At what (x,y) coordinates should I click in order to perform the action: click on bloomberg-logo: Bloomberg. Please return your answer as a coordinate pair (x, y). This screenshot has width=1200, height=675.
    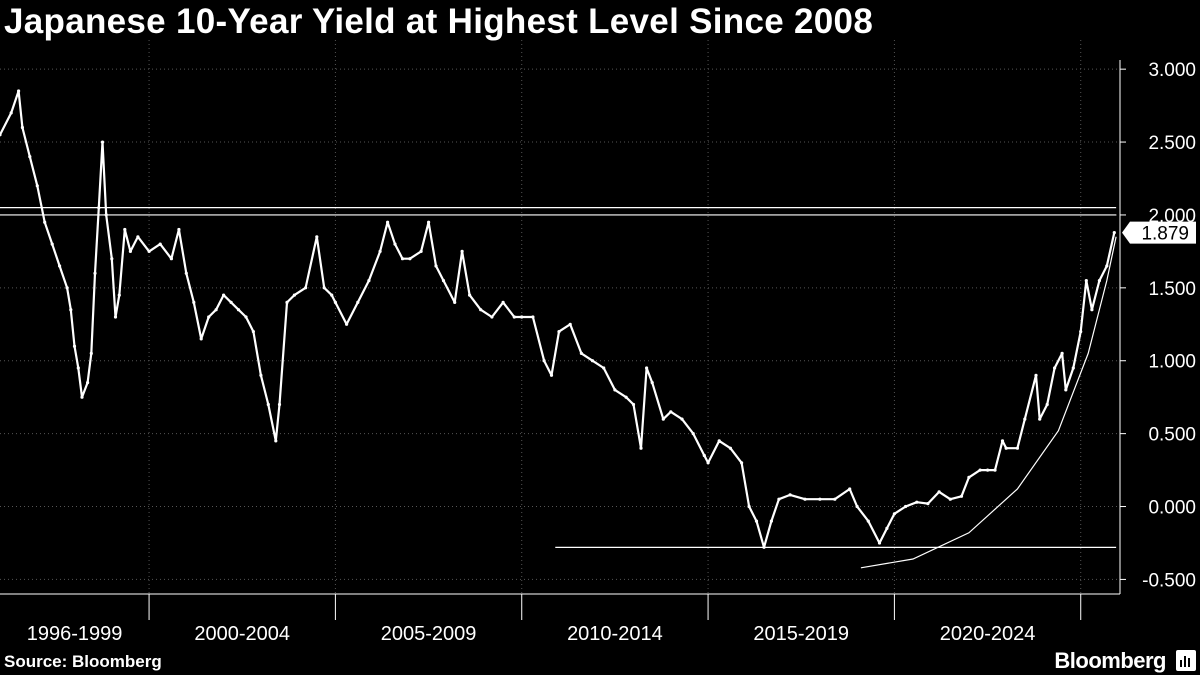
    Looking at the image, I should click on (1110, 660).